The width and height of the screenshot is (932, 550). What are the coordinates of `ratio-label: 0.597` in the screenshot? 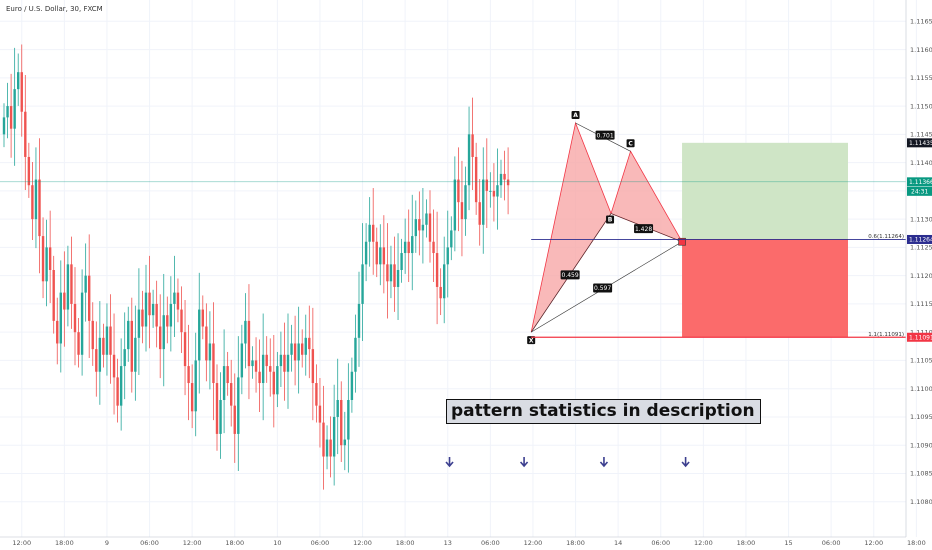 It's located at (602, 288).